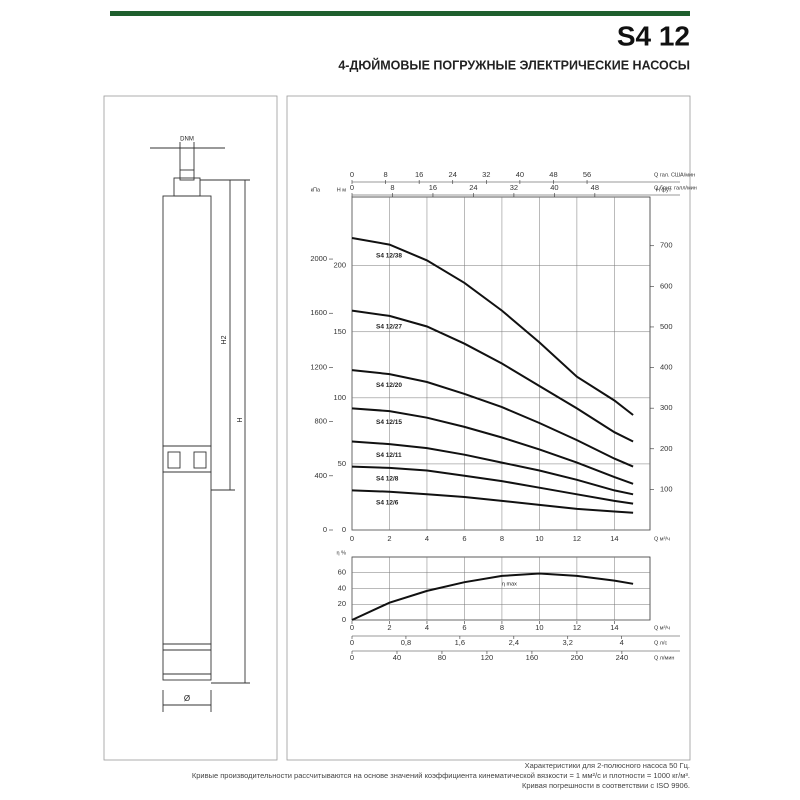 The height and width of the screenshot is (800, 800). What do you see at coordinates (187, 175) in the screenshot?
I see `pump-outlet` at bounding box center [187, 175].